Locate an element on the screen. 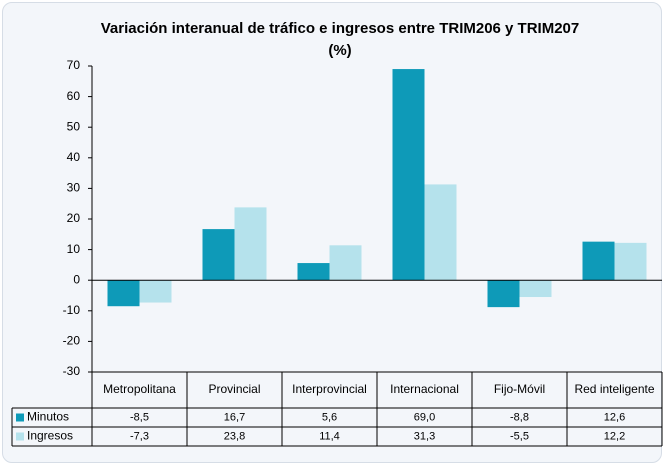  table-value: 69,0 is located at coordinates (424, 417).